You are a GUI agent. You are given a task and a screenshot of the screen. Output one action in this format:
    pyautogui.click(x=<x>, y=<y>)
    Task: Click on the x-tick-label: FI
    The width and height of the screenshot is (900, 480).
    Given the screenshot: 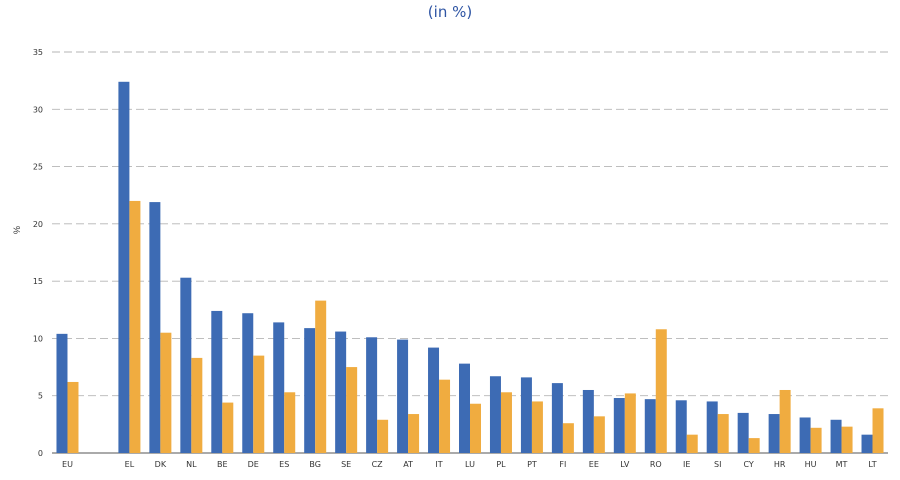 What is the action you would take?
    pyautogui.click(x=562, y=464)
    